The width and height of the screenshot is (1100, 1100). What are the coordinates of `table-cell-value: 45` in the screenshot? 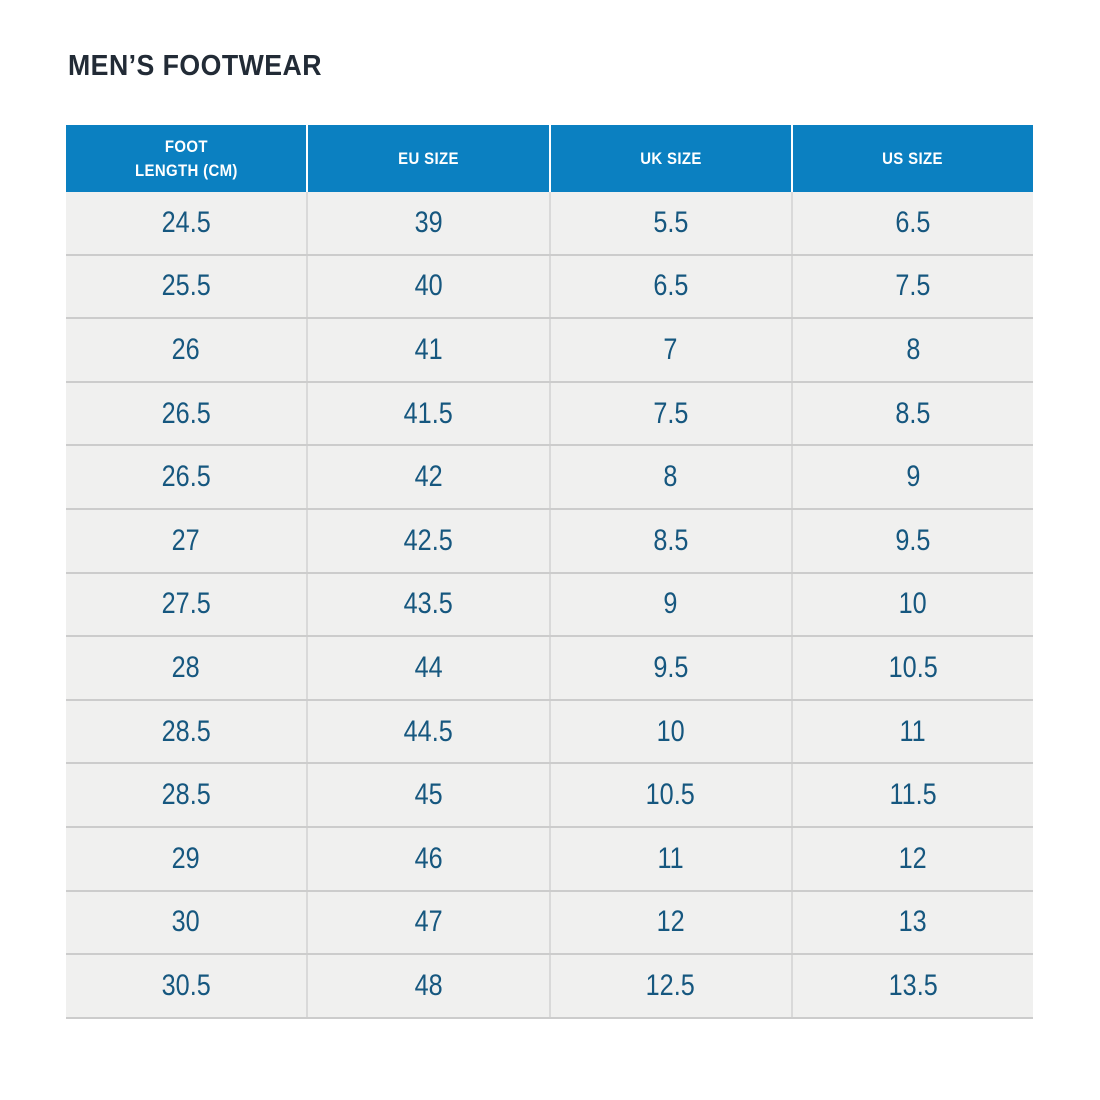 It's located at (428, 795).